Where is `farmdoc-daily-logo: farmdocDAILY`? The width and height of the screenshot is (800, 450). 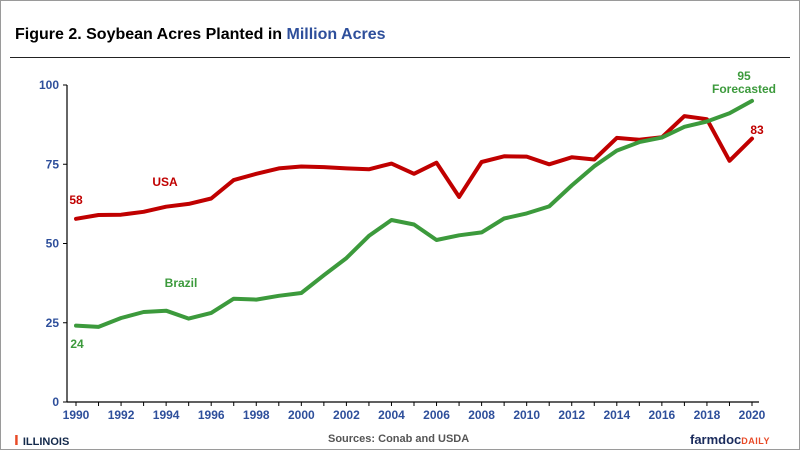
farmdoc-daily-logo: farmdocDAILY is located at coordinates (730, 439).